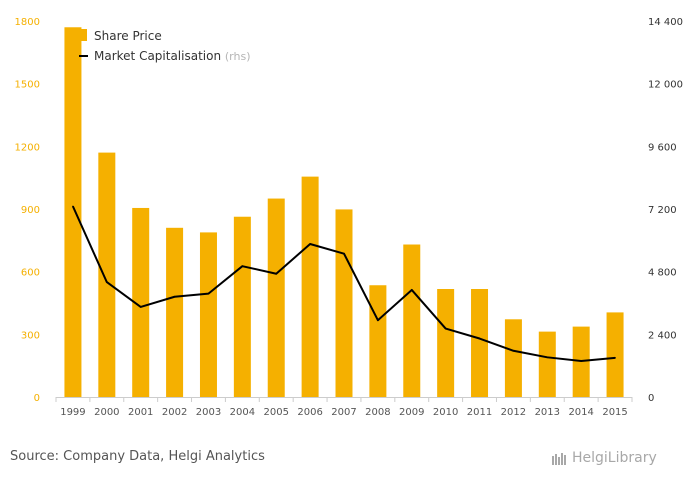 Image resolution: width=700 pixels, height=483 pixels. I want to click on x-axis-tick-label: 2004, so click(242, 412).